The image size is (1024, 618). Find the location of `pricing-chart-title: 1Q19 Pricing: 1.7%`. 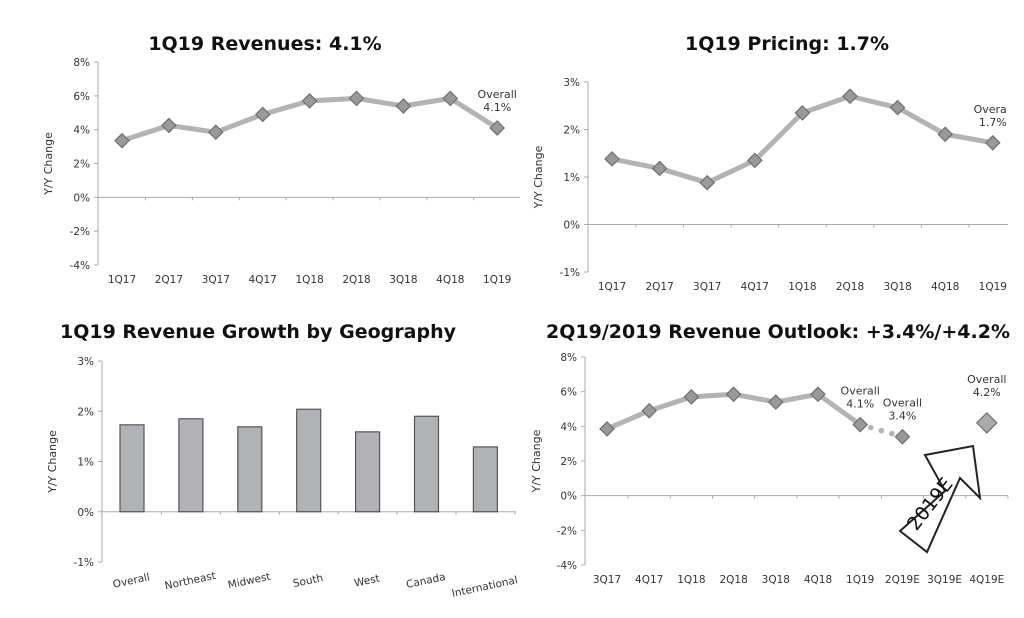

pricing-chart-title: 1Q19 Pricing: 1.7% is located at coordinates (787, 44).